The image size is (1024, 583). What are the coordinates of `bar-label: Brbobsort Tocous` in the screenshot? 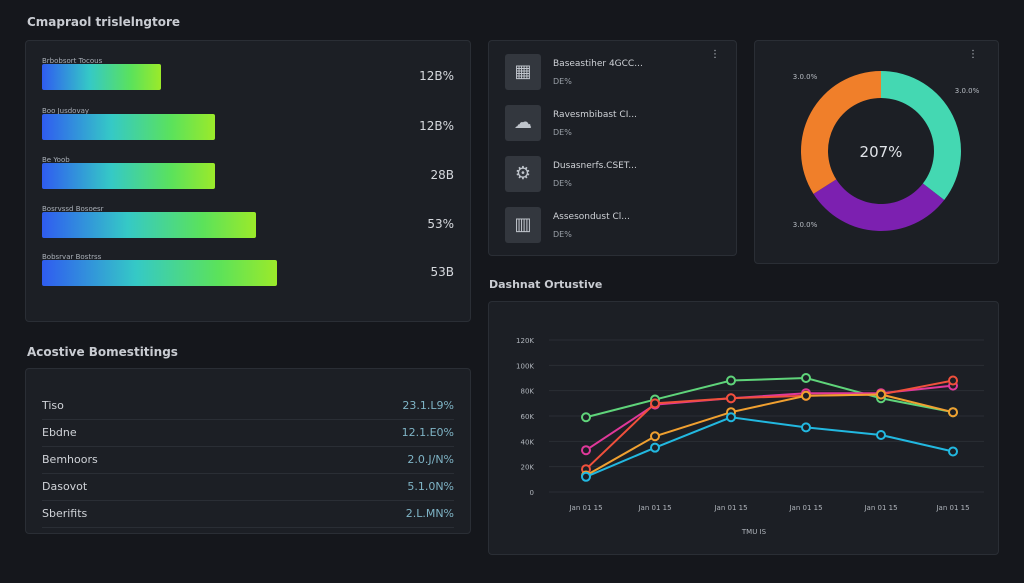 It's located at (72, 61).